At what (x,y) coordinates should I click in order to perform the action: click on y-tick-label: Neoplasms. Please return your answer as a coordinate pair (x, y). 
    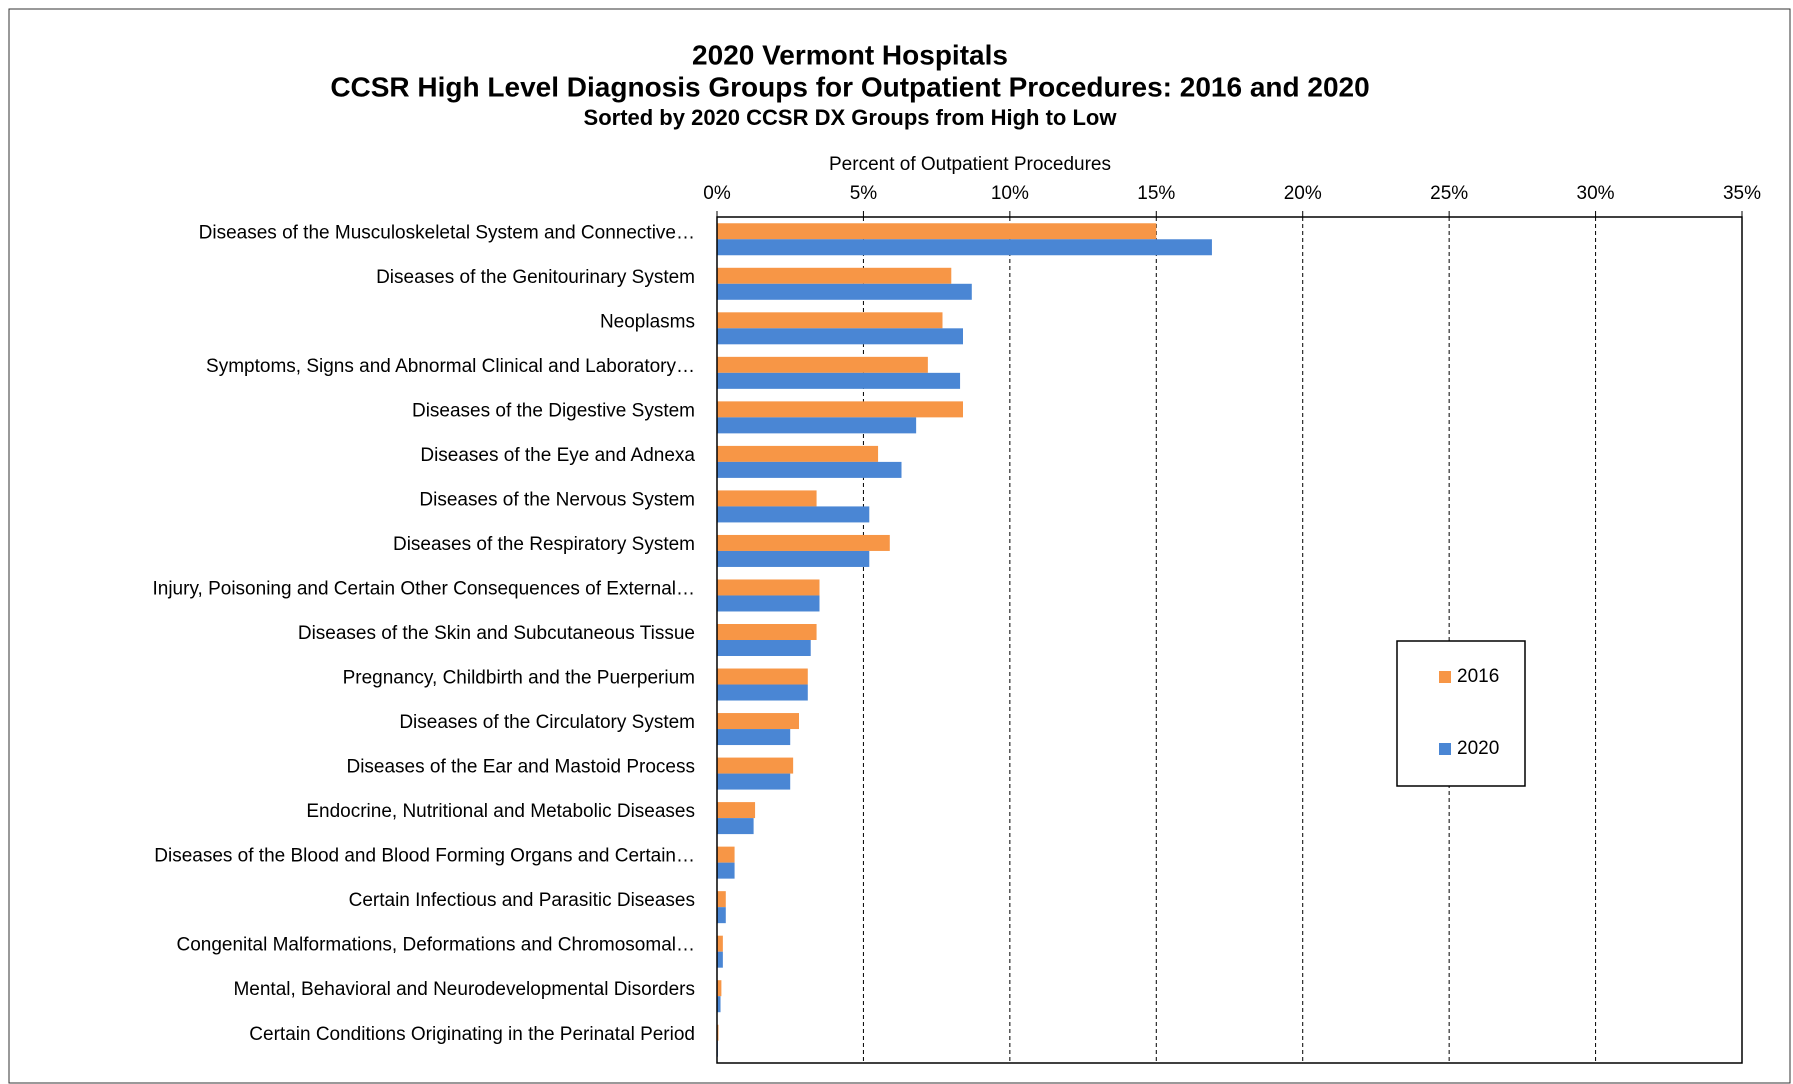
    Looking at the image, I should click on (647, 321).